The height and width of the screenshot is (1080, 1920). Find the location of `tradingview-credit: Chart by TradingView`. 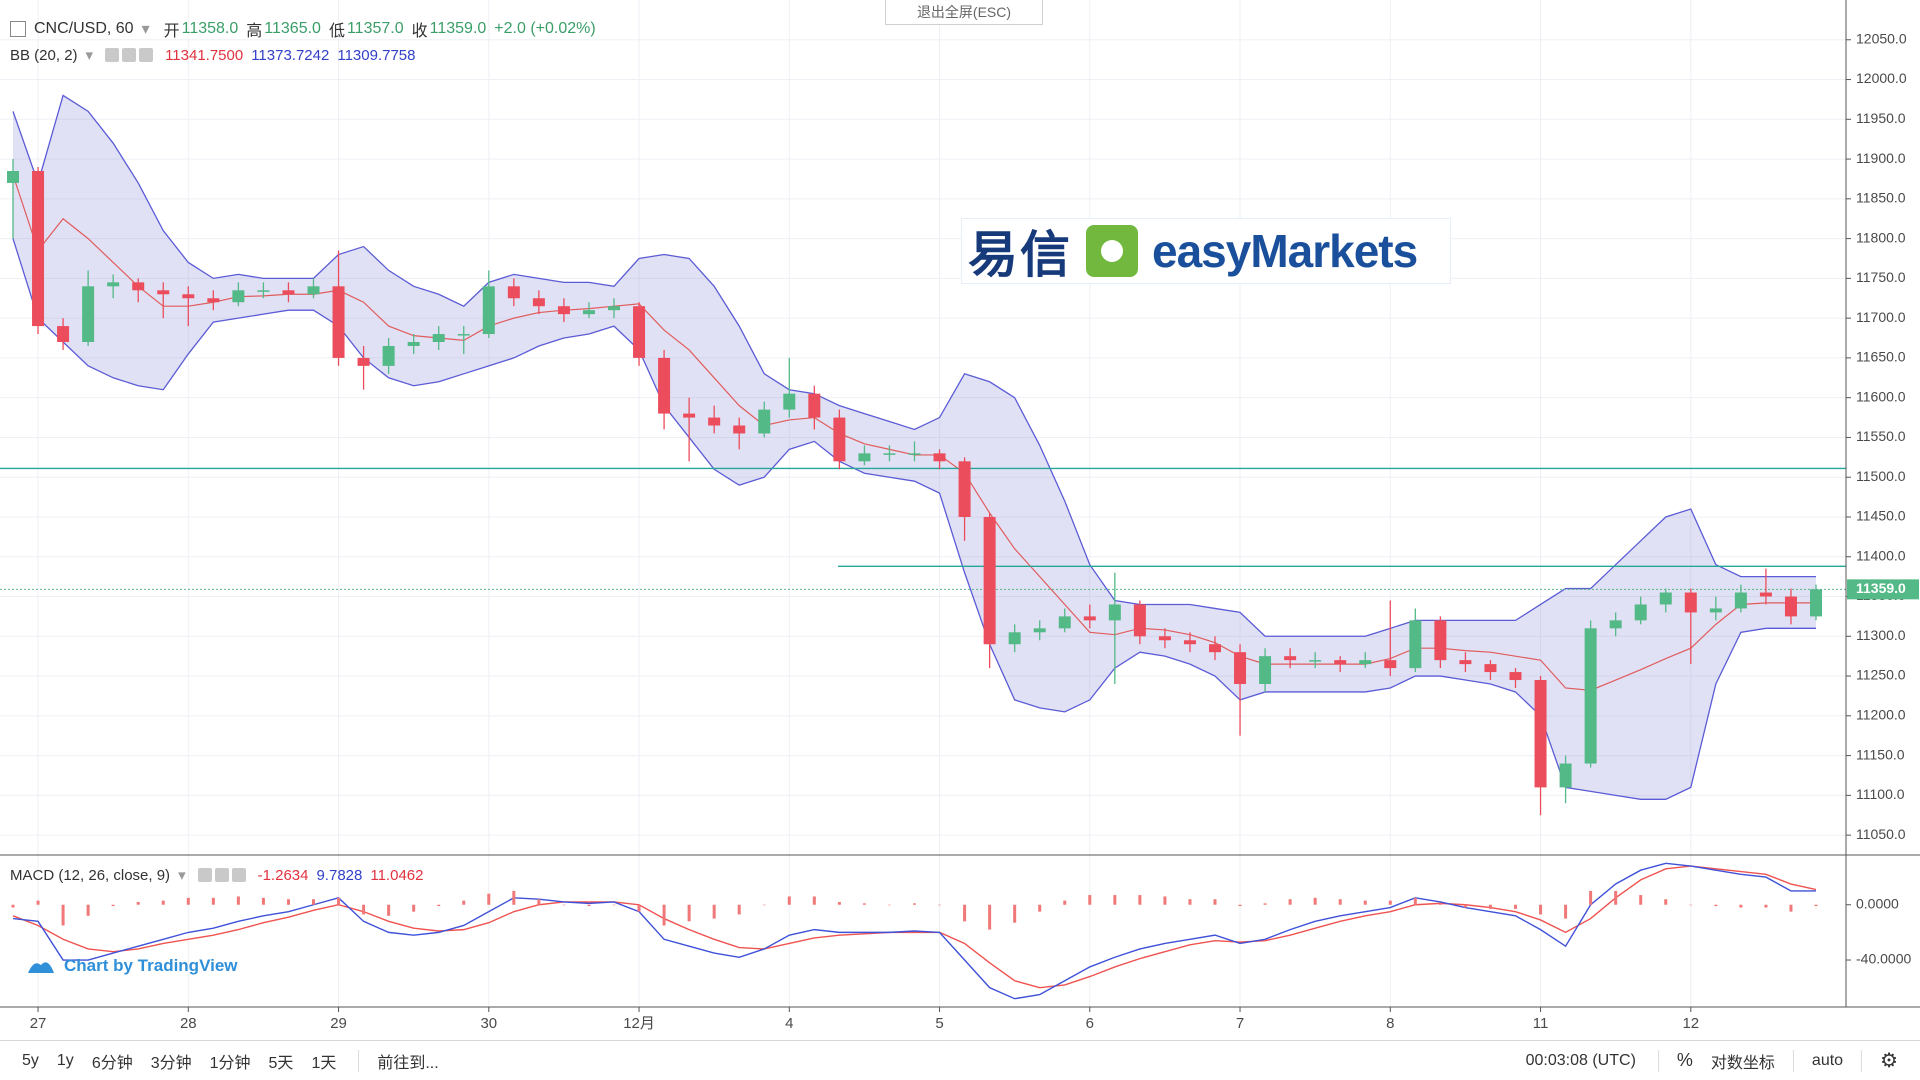

tradingview-credit: Chart by TradingView is located at coordinates (132, 966).